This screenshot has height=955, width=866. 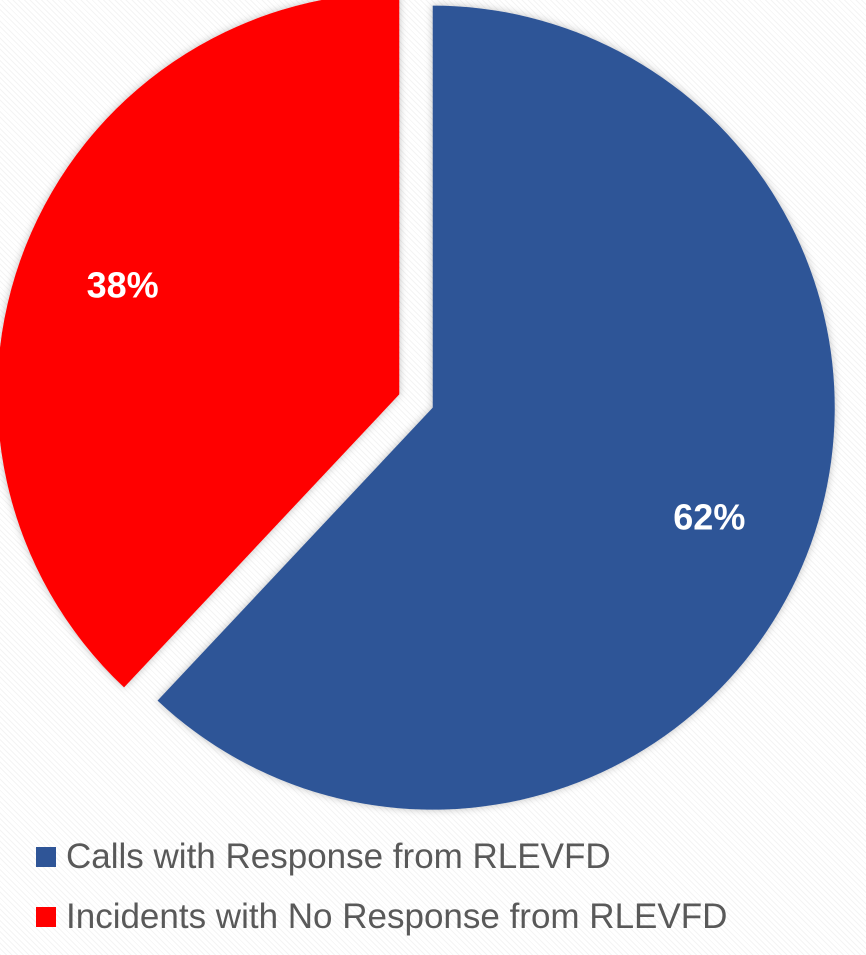 What do you see at coordinates (709, 517) in the screenshot?
I see `data-label-calls-with-response: 62%` at bounding box center [709, 517].